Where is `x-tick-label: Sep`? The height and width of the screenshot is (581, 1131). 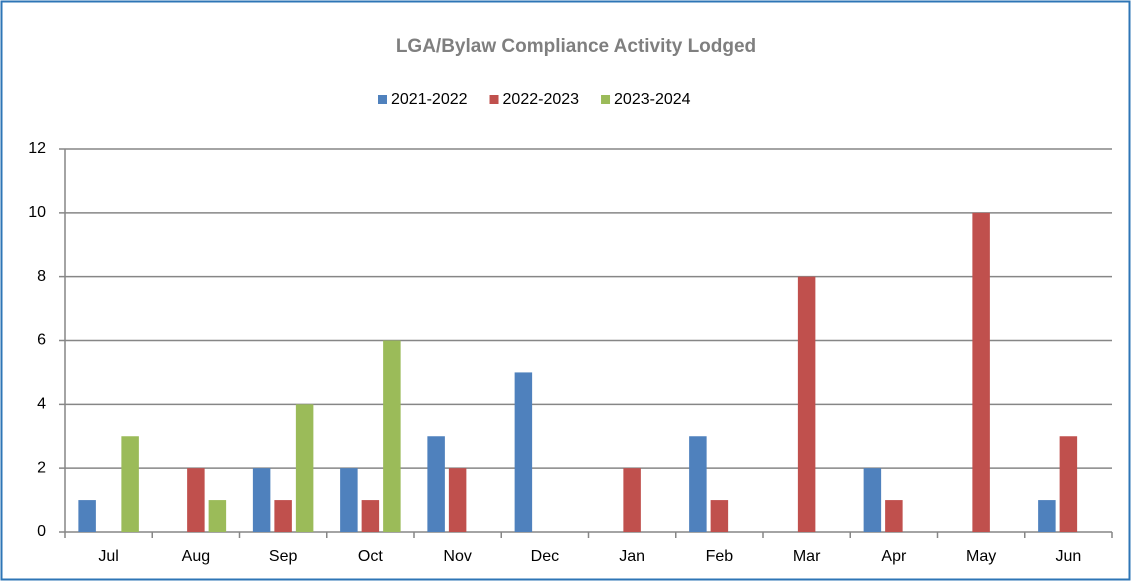
x-tick-label: Sep is located at coordinates (283, 556).